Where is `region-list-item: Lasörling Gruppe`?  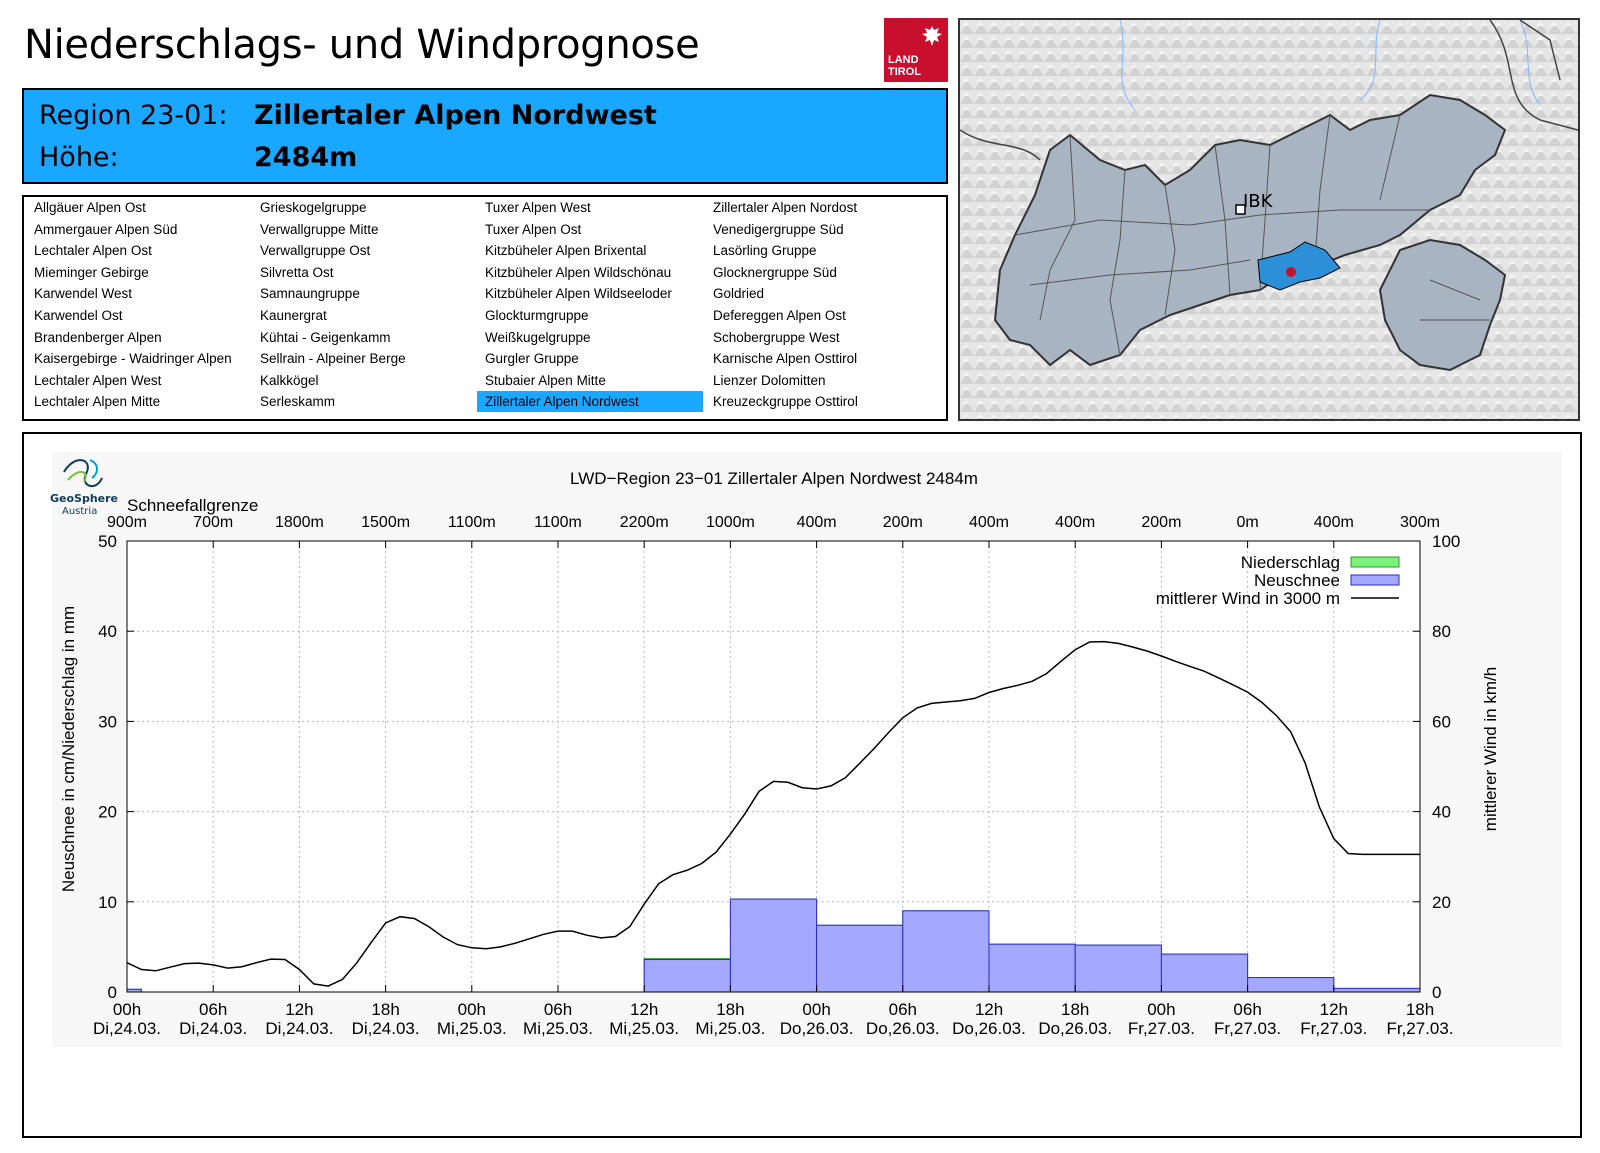 region-list-item: Lasörling Gruppe is located at coordinates (765, 251).